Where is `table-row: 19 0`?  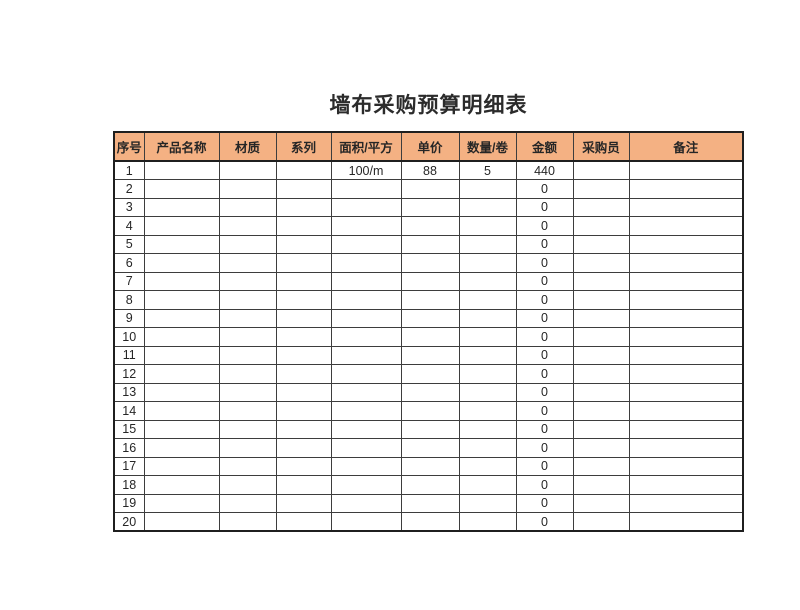
table-row: 19 0 is located at coordinates (428, 503).